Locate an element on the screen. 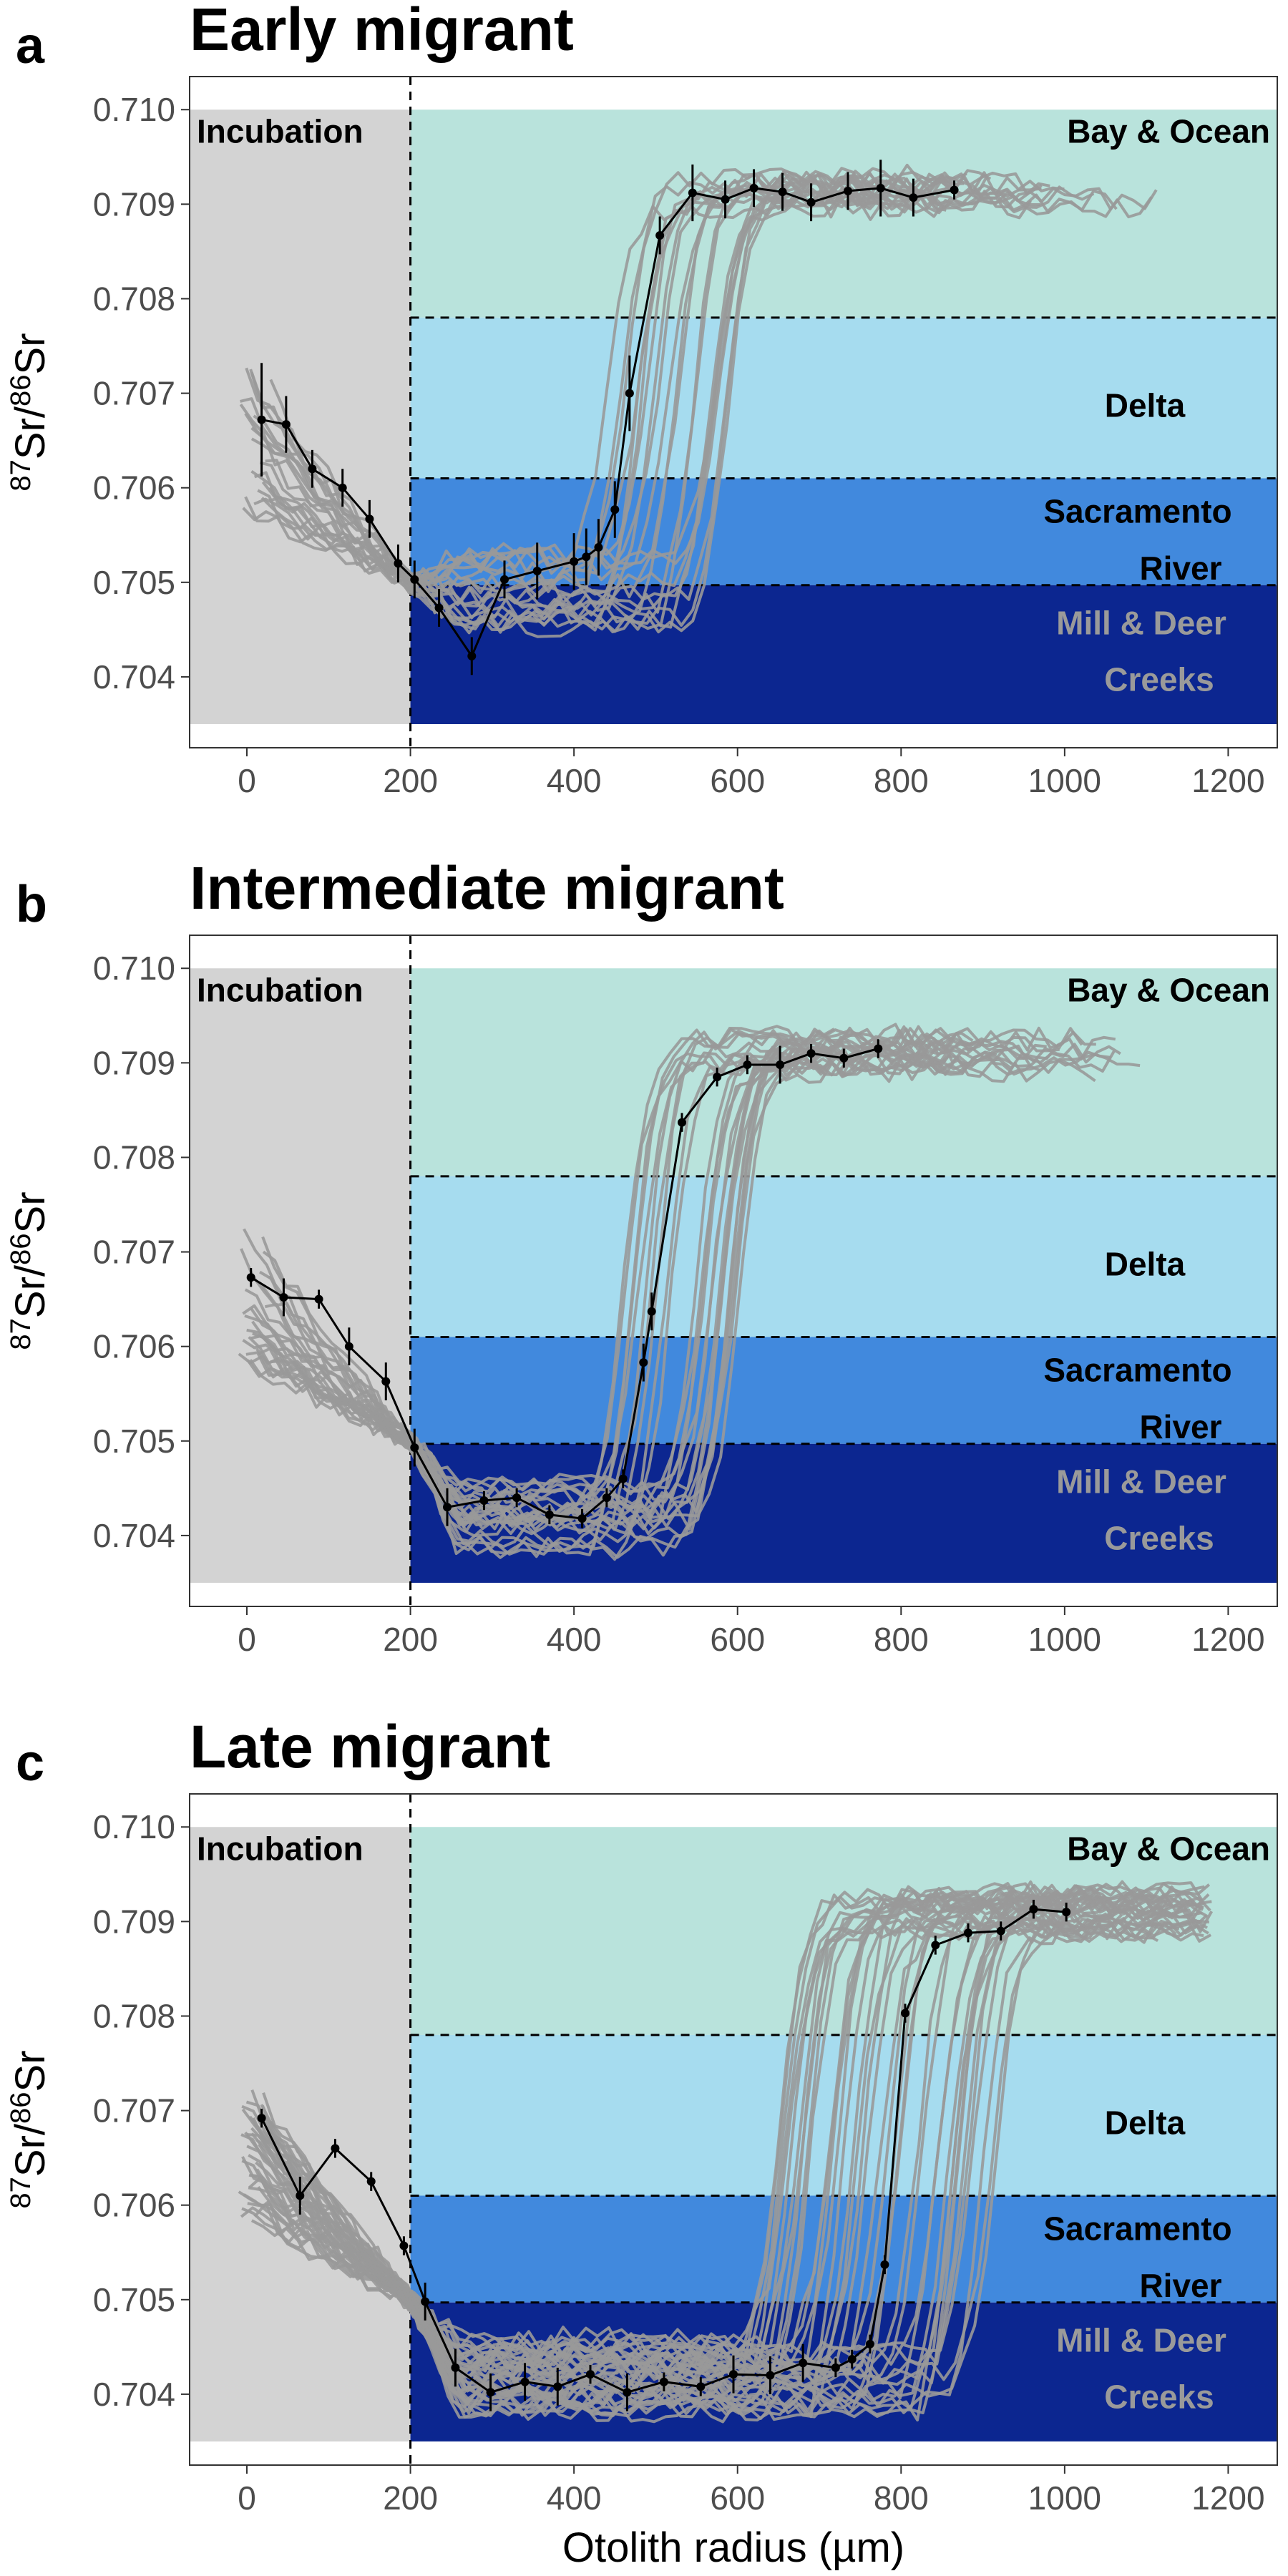 The image size is (1288, 2576). zone-bay-ocean is located at coordinates (843, 213).